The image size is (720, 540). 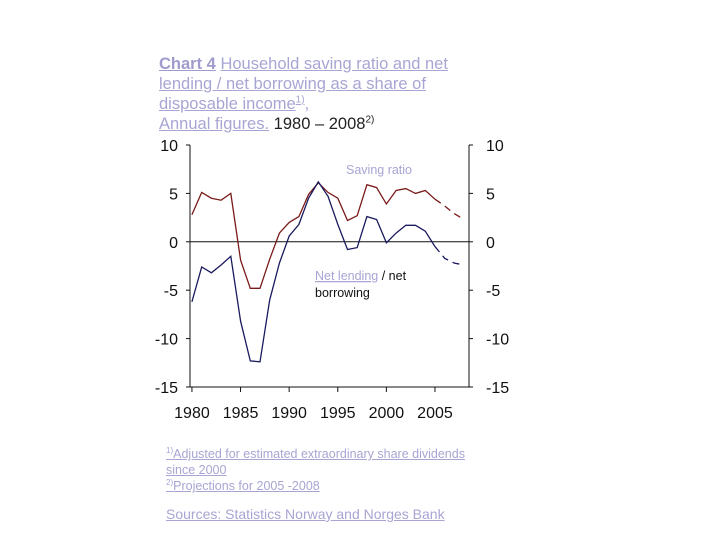 What do you see at coordinates (338, 413) in the screenshot?
I see `x-tick-label: 1995` at bounding box center [338, 413].